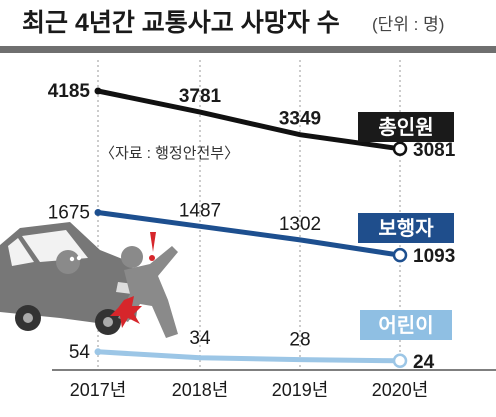  Describe the element at coordinates (89, 280) in the screenshot. I see `car-accident-pedestrian-icon` at that location.